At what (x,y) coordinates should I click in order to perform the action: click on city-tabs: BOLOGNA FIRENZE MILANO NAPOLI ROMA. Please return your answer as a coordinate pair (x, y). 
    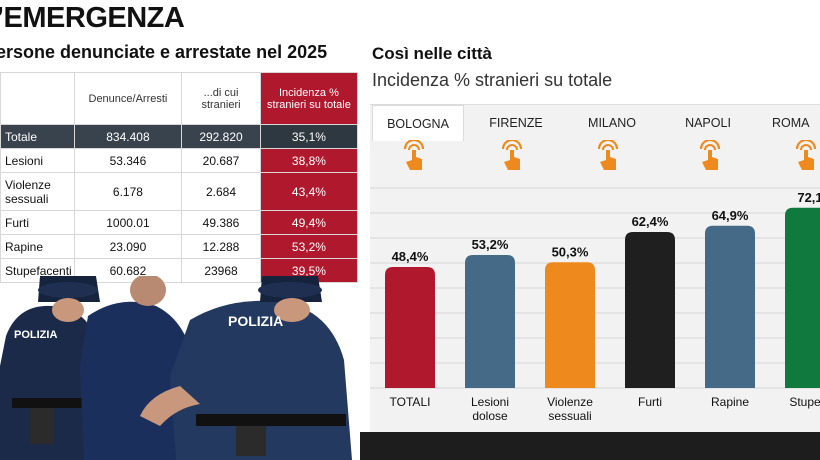
    Looking at the image, I should click on (595, 123).